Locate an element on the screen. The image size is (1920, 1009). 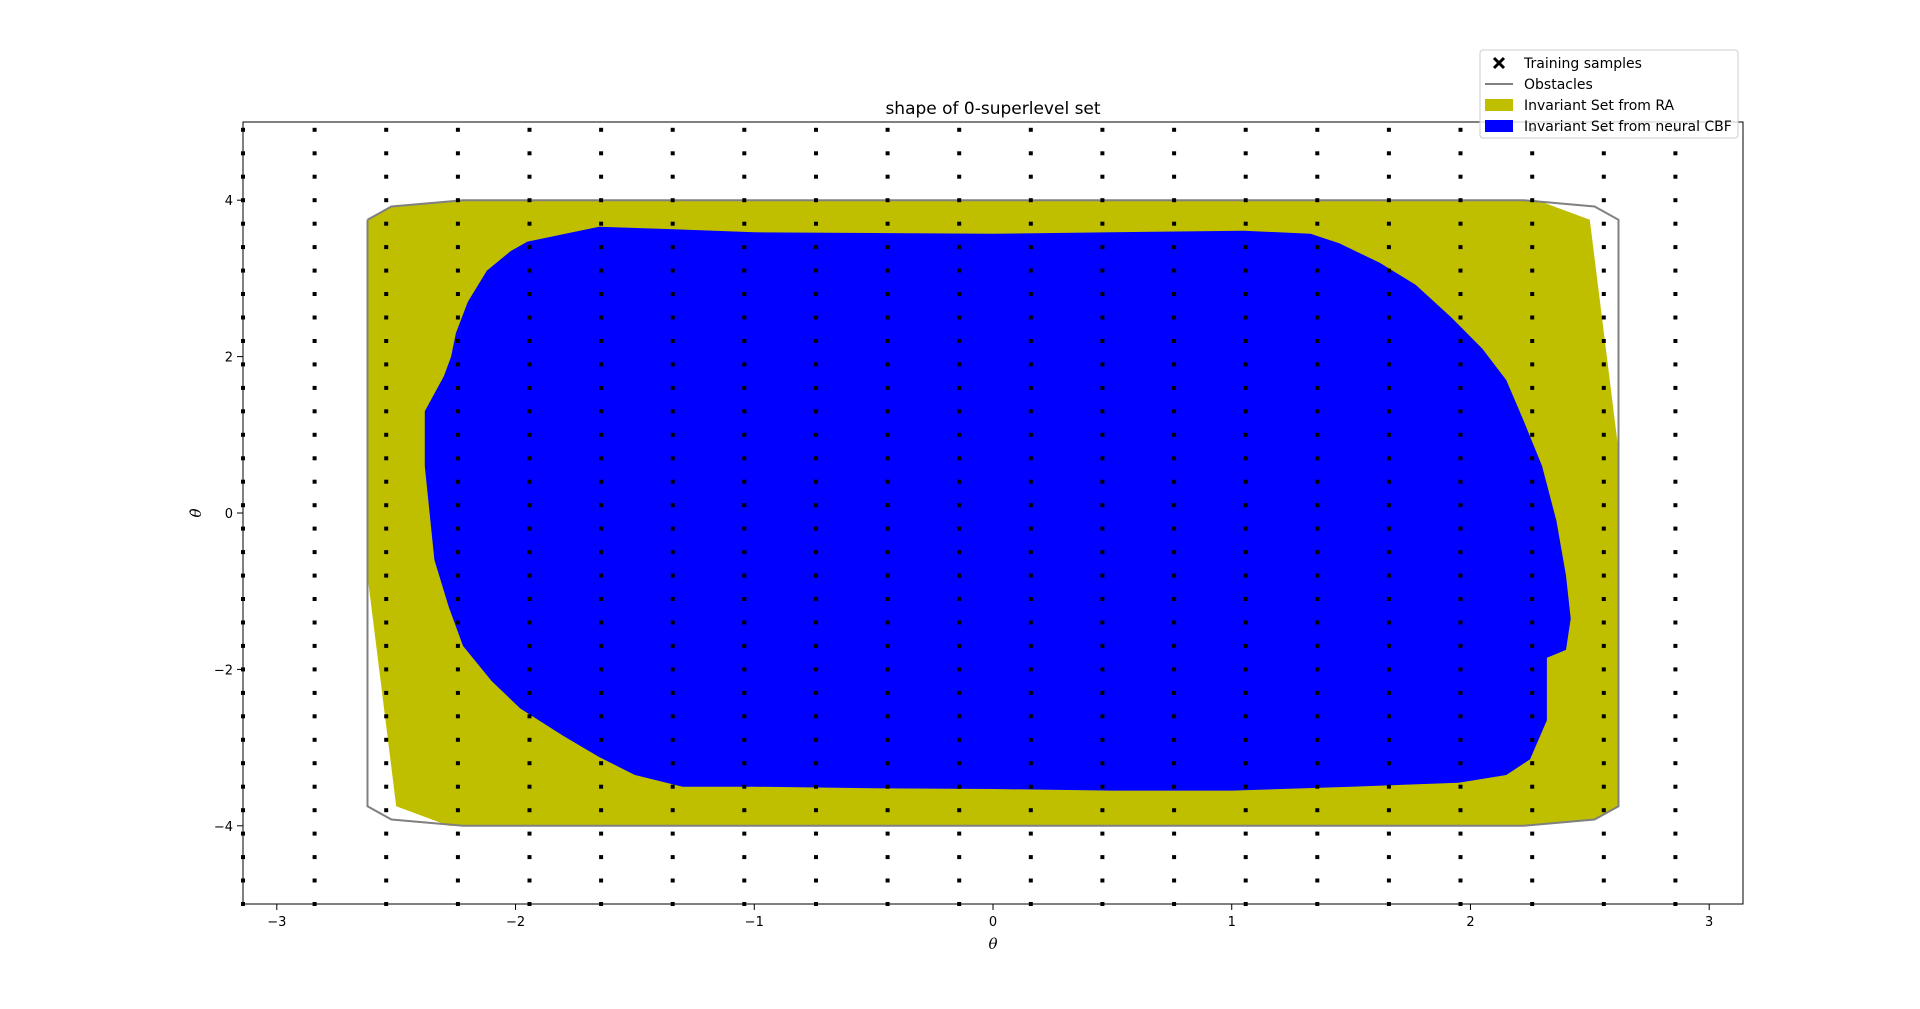
chart-title: shape of 0-superlevel set is located at coordinates (992, 109).